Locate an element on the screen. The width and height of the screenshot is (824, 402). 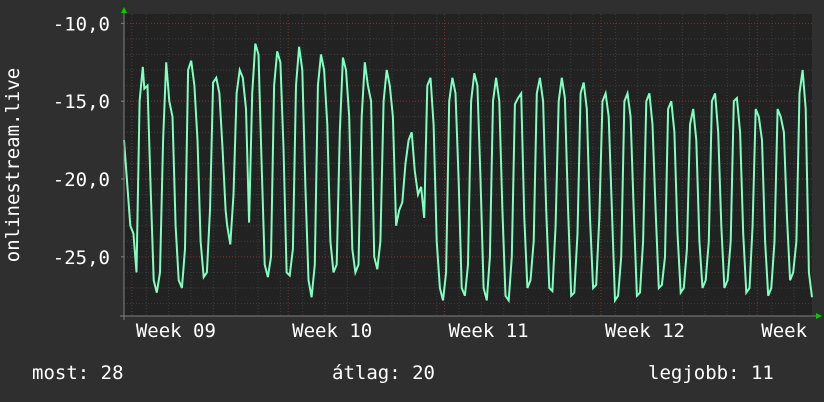
footer-best: legjobb: 11 is located at coordinates (711, 373).